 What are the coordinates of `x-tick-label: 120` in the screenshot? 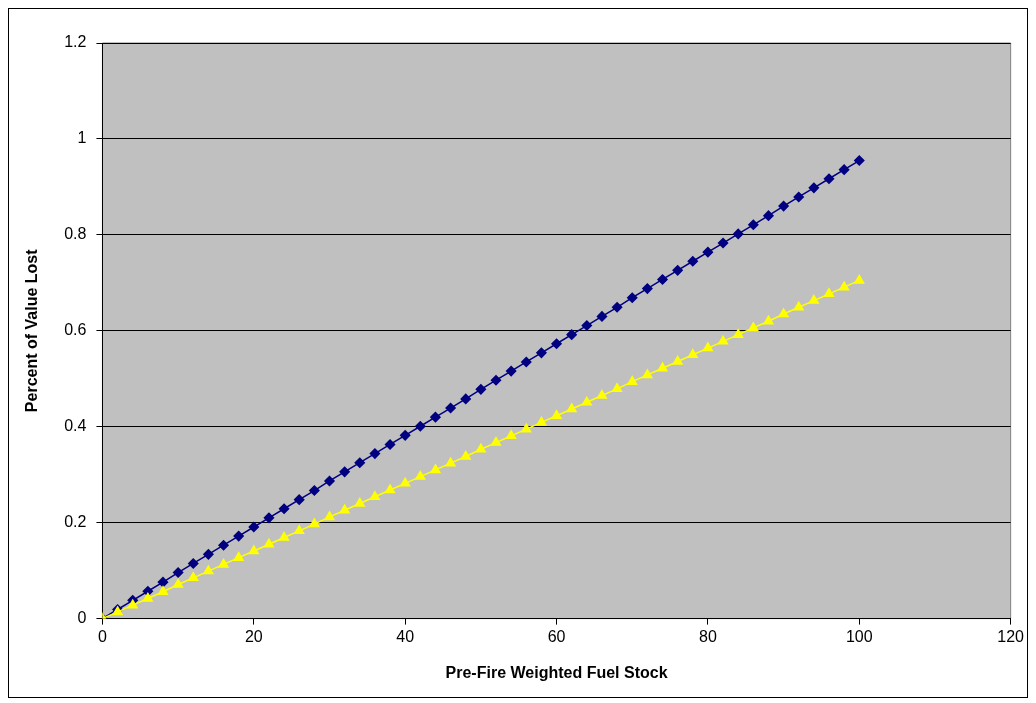 It's located at (1011, 636).